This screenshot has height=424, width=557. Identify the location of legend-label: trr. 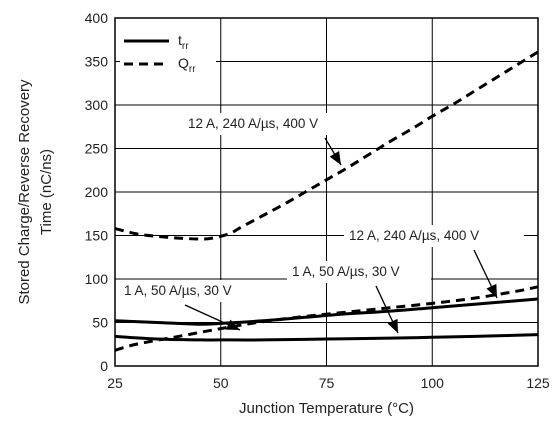
(183, 42).